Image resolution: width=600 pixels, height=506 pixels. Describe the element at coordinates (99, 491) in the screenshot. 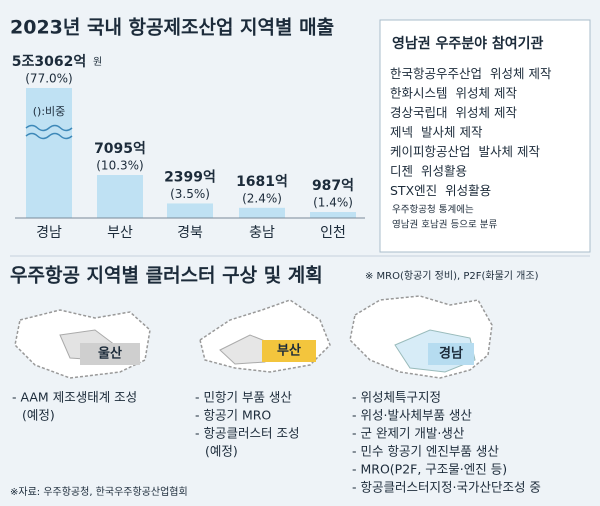

I see `source: ※자료: 우주항공청, 한국우주항공산업협회` at that location.